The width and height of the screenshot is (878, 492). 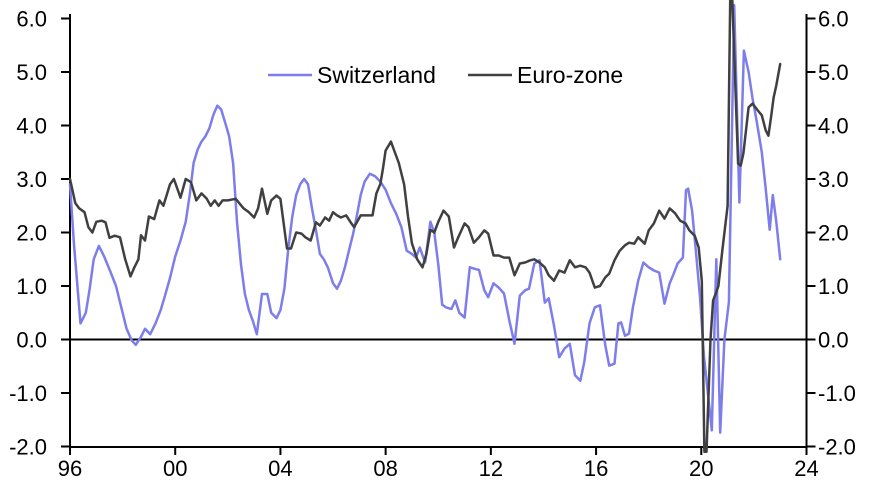 What do you see at coordinates (31, 179) in the screenshot?
I see `y-tick-label-left-3.0: 3.0` at bounding box center [31, 179].